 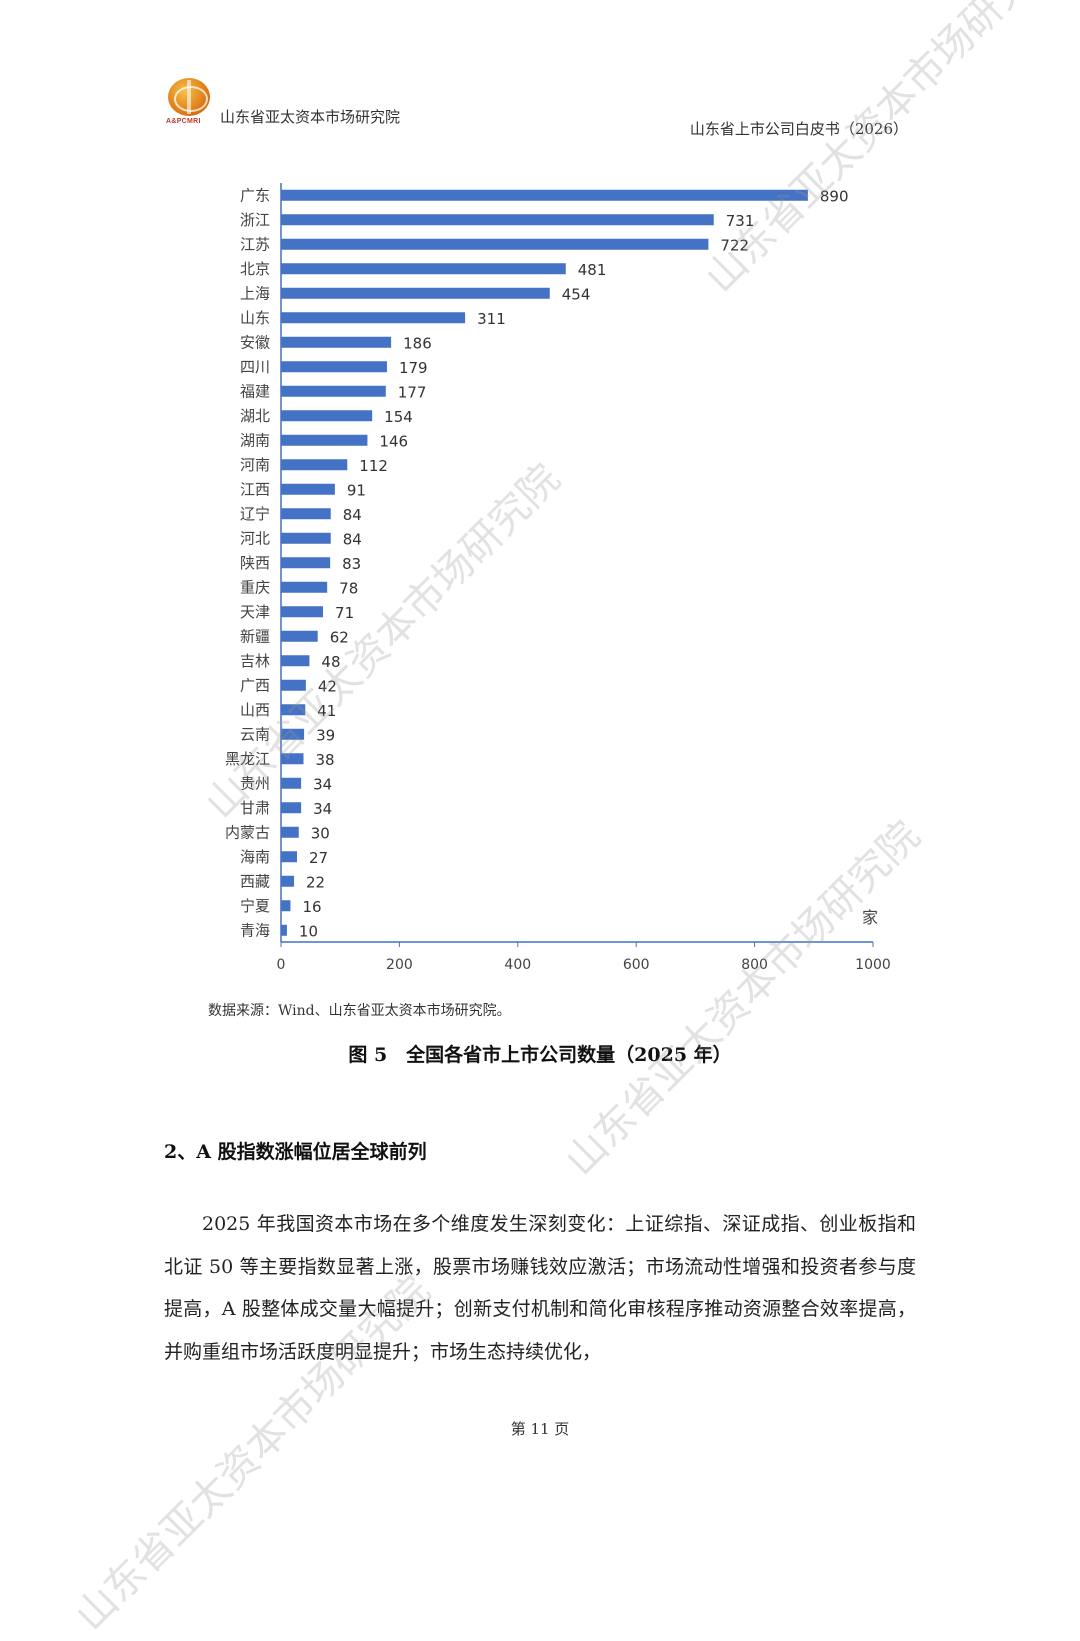 I want to click on category-label: 天津, so click(x=255, y=612).